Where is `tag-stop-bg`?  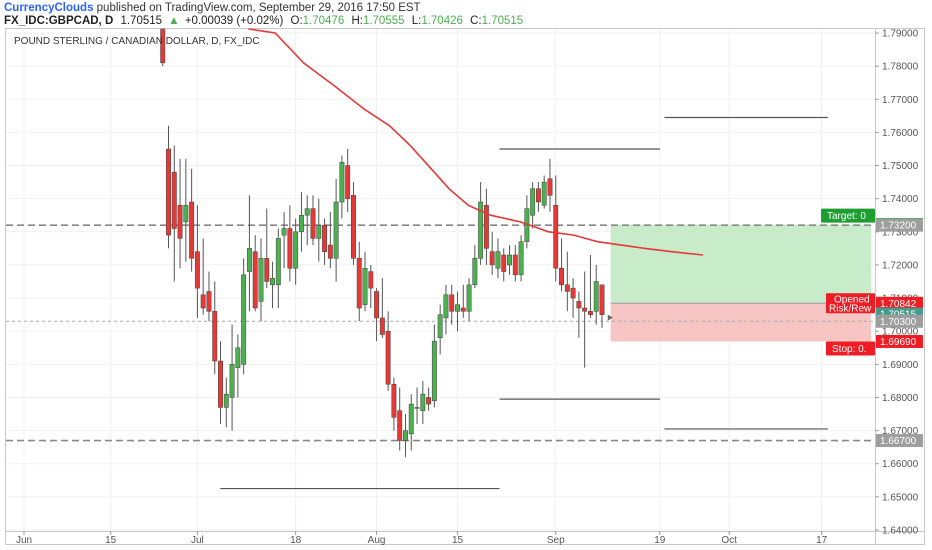
tag-stop-bg is located at coordinates (899, 341).